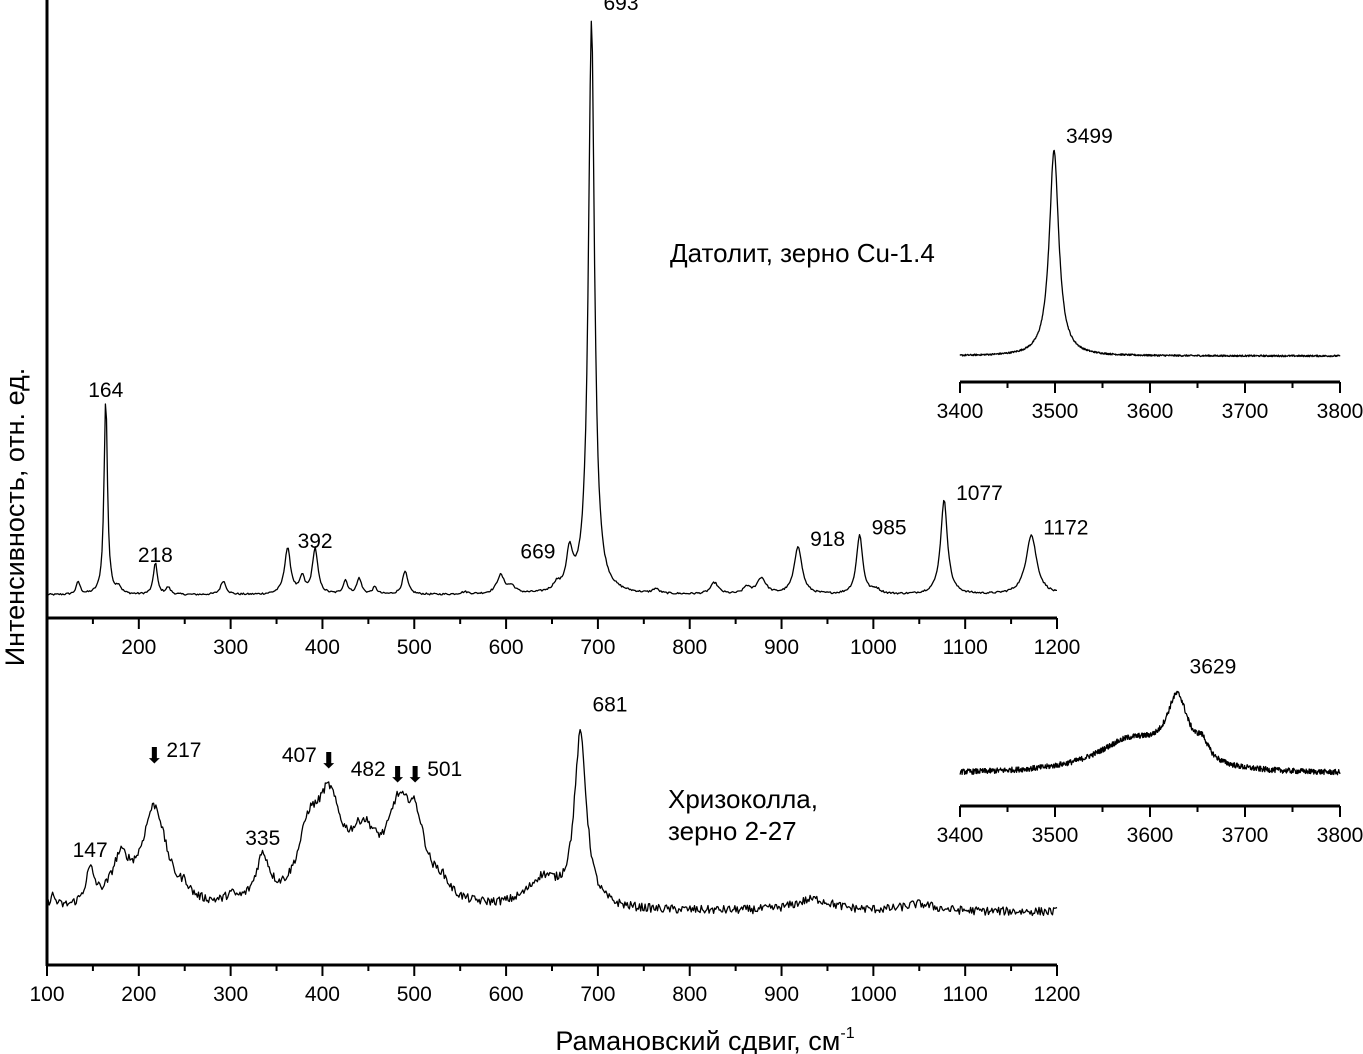 Image resolution: width=1363 pixels, height=1054 pixels. I want to click on x-axis-title-superscript: -1, so click(847, 1033).